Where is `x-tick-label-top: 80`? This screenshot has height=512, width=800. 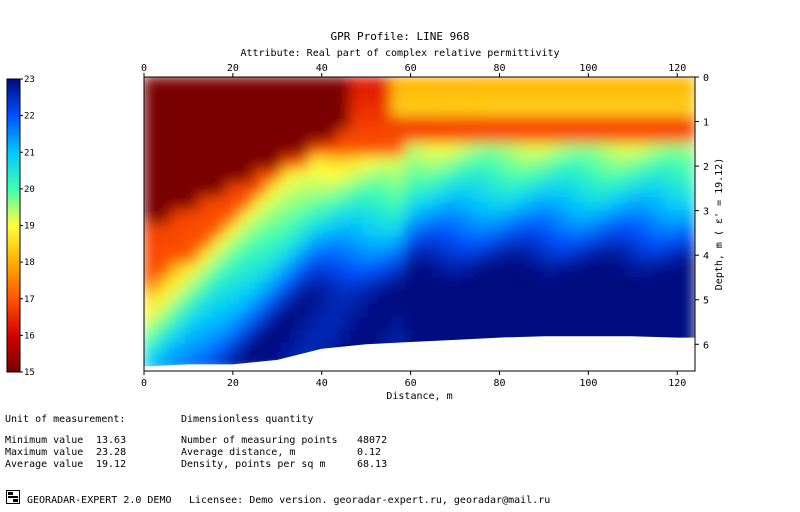
x-tick-label-top: 80 is located at coordinates (499, 68).